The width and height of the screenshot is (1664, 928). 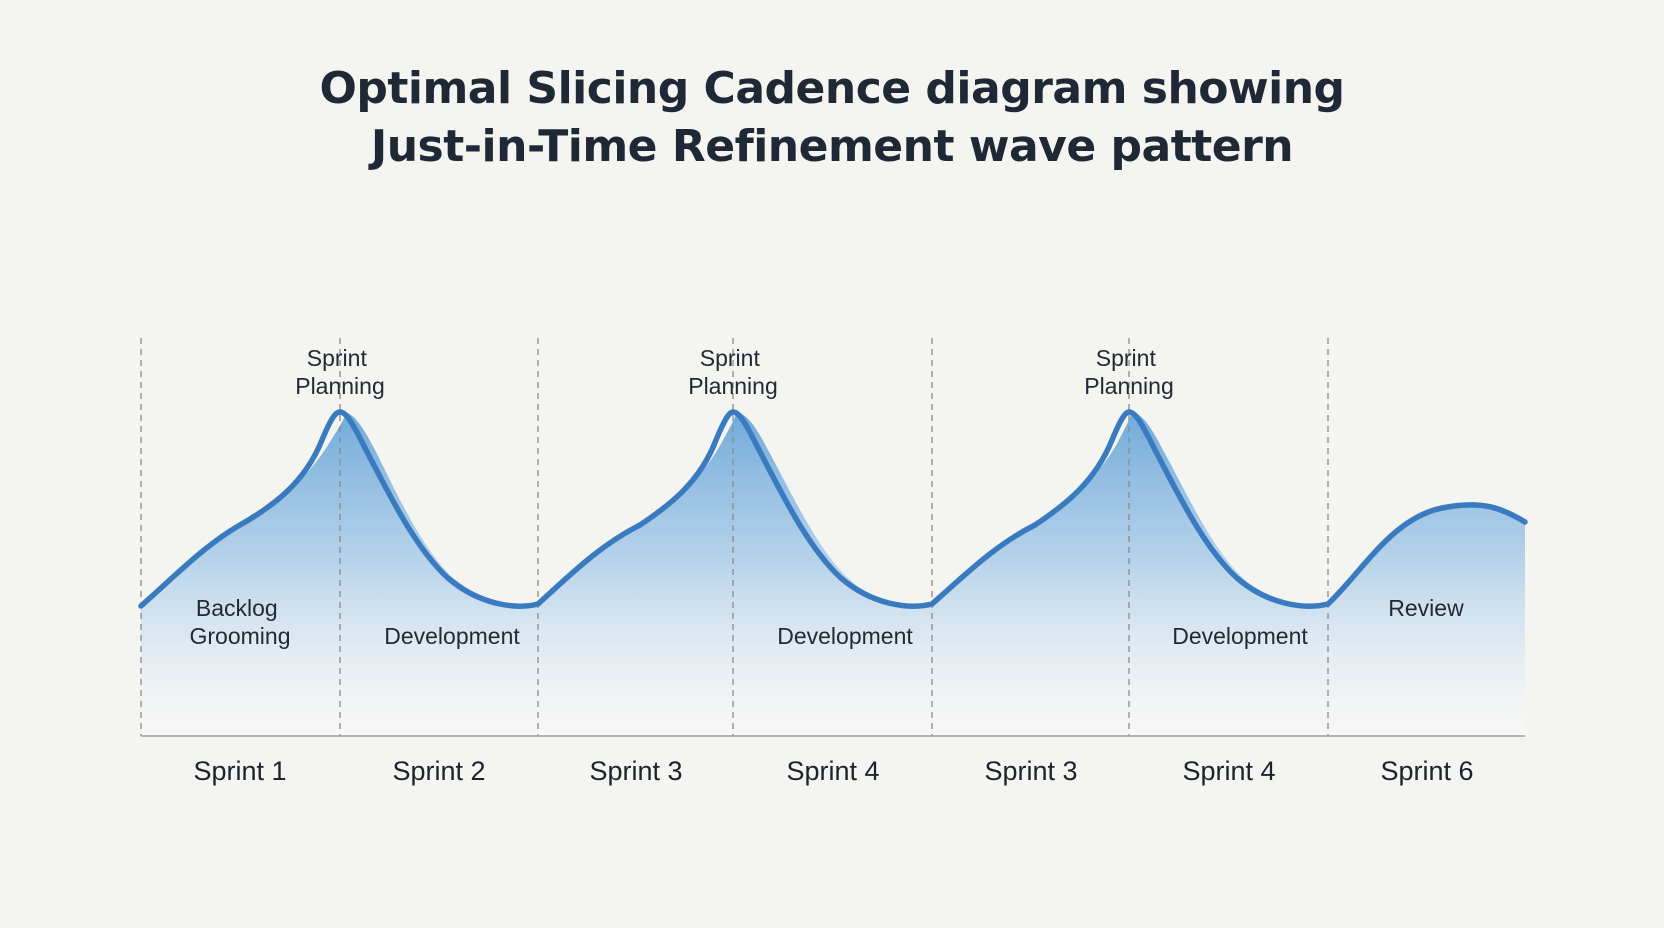 What do you see at coordinates (832, 88) in the screenshot?
I see `title-line-1: Optimal Slicing Cadence diagram showing` at bounding box center [832, 88].